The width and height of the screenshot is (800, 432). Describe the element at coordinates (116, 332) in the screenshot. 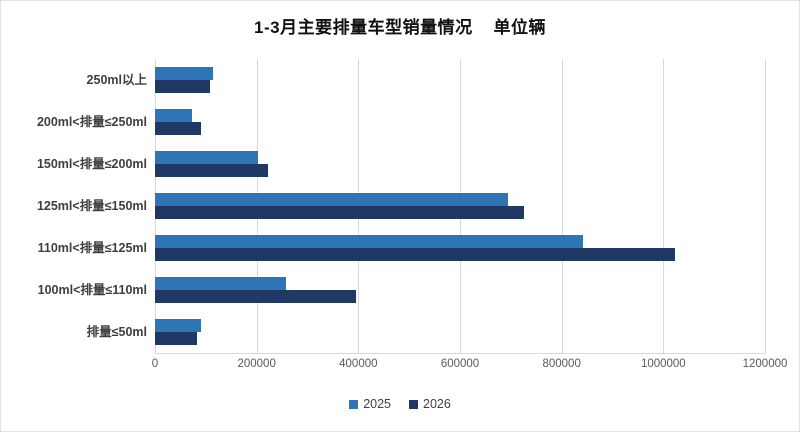

I see `category-label: 排量≤50ml` at that location.